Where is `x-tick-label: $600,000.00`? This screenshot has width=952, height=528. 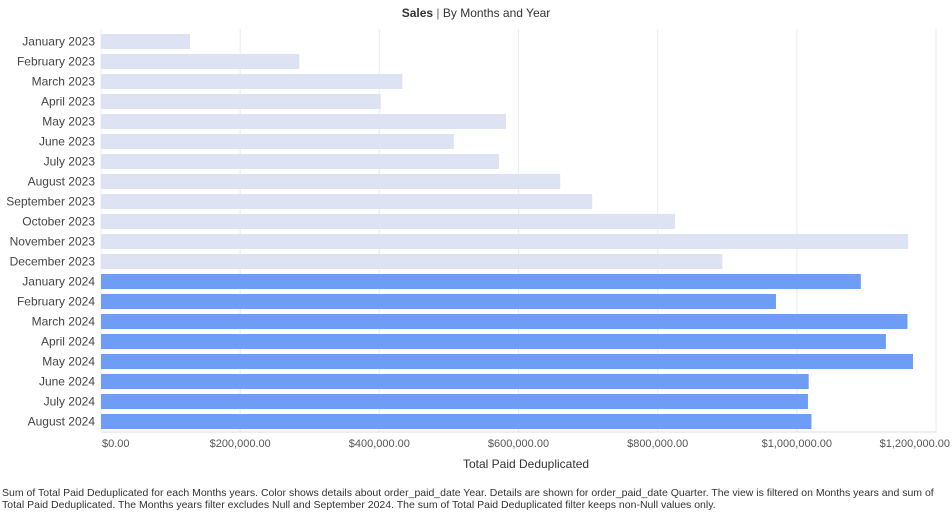 x-tick-label: $600,000.00 is located at coordinates (518, 444).